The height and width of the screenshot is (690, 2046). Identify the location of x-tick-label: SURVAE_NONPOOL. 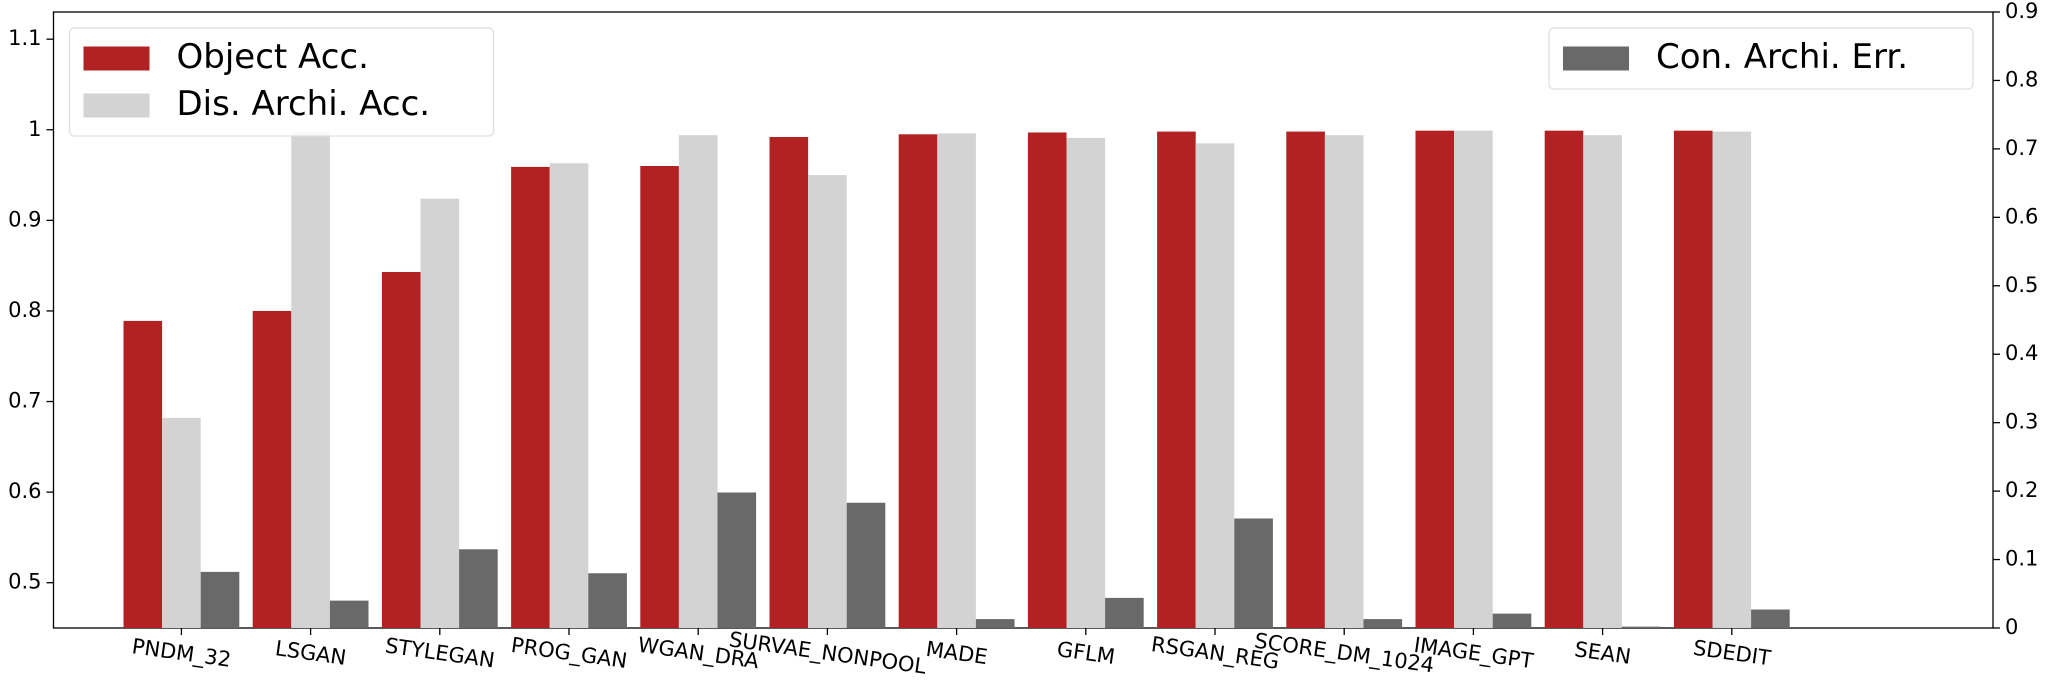
(827, 653).